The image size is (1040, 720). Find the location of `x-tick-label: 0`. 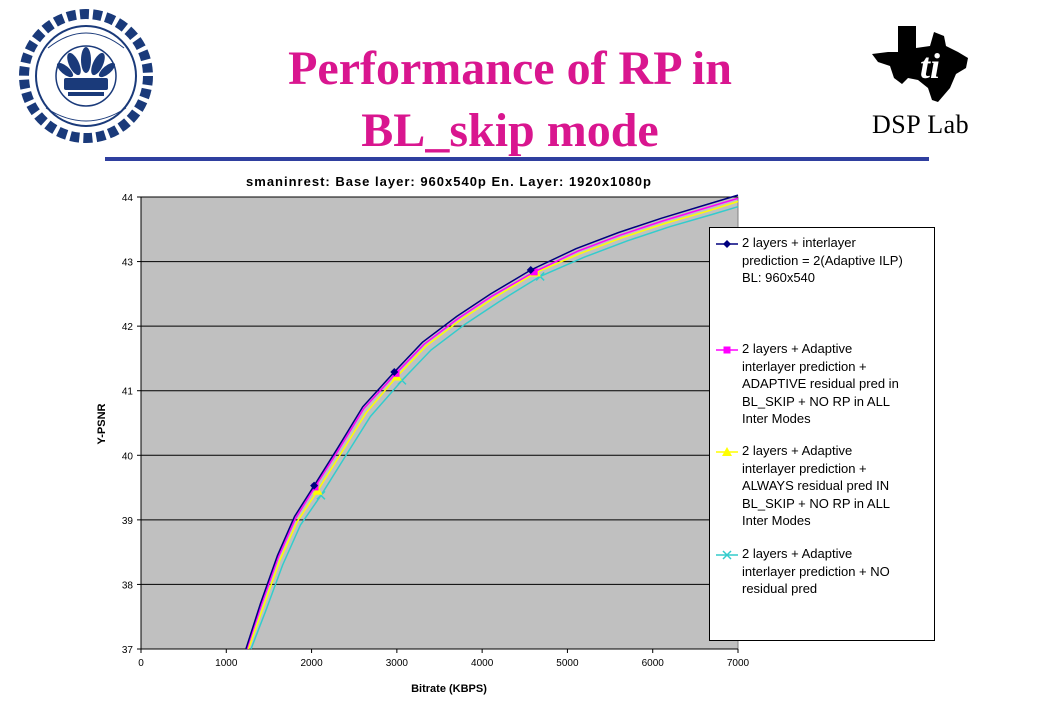

x-tick-label: 0 is located at coordinates (141, 663).